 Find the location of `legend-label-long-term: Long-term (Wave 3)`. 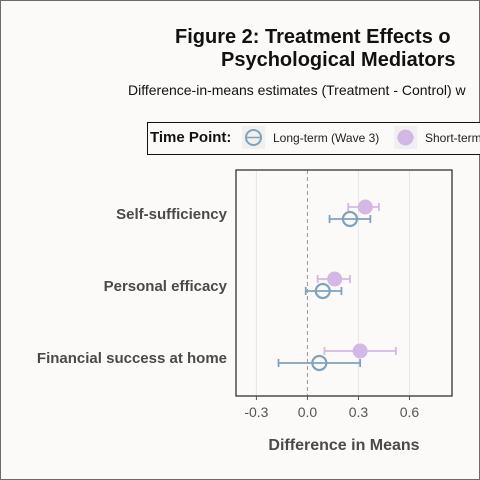

legend-label-long-term: Long-term (Wave 3) is located at coordinates (326, 138).